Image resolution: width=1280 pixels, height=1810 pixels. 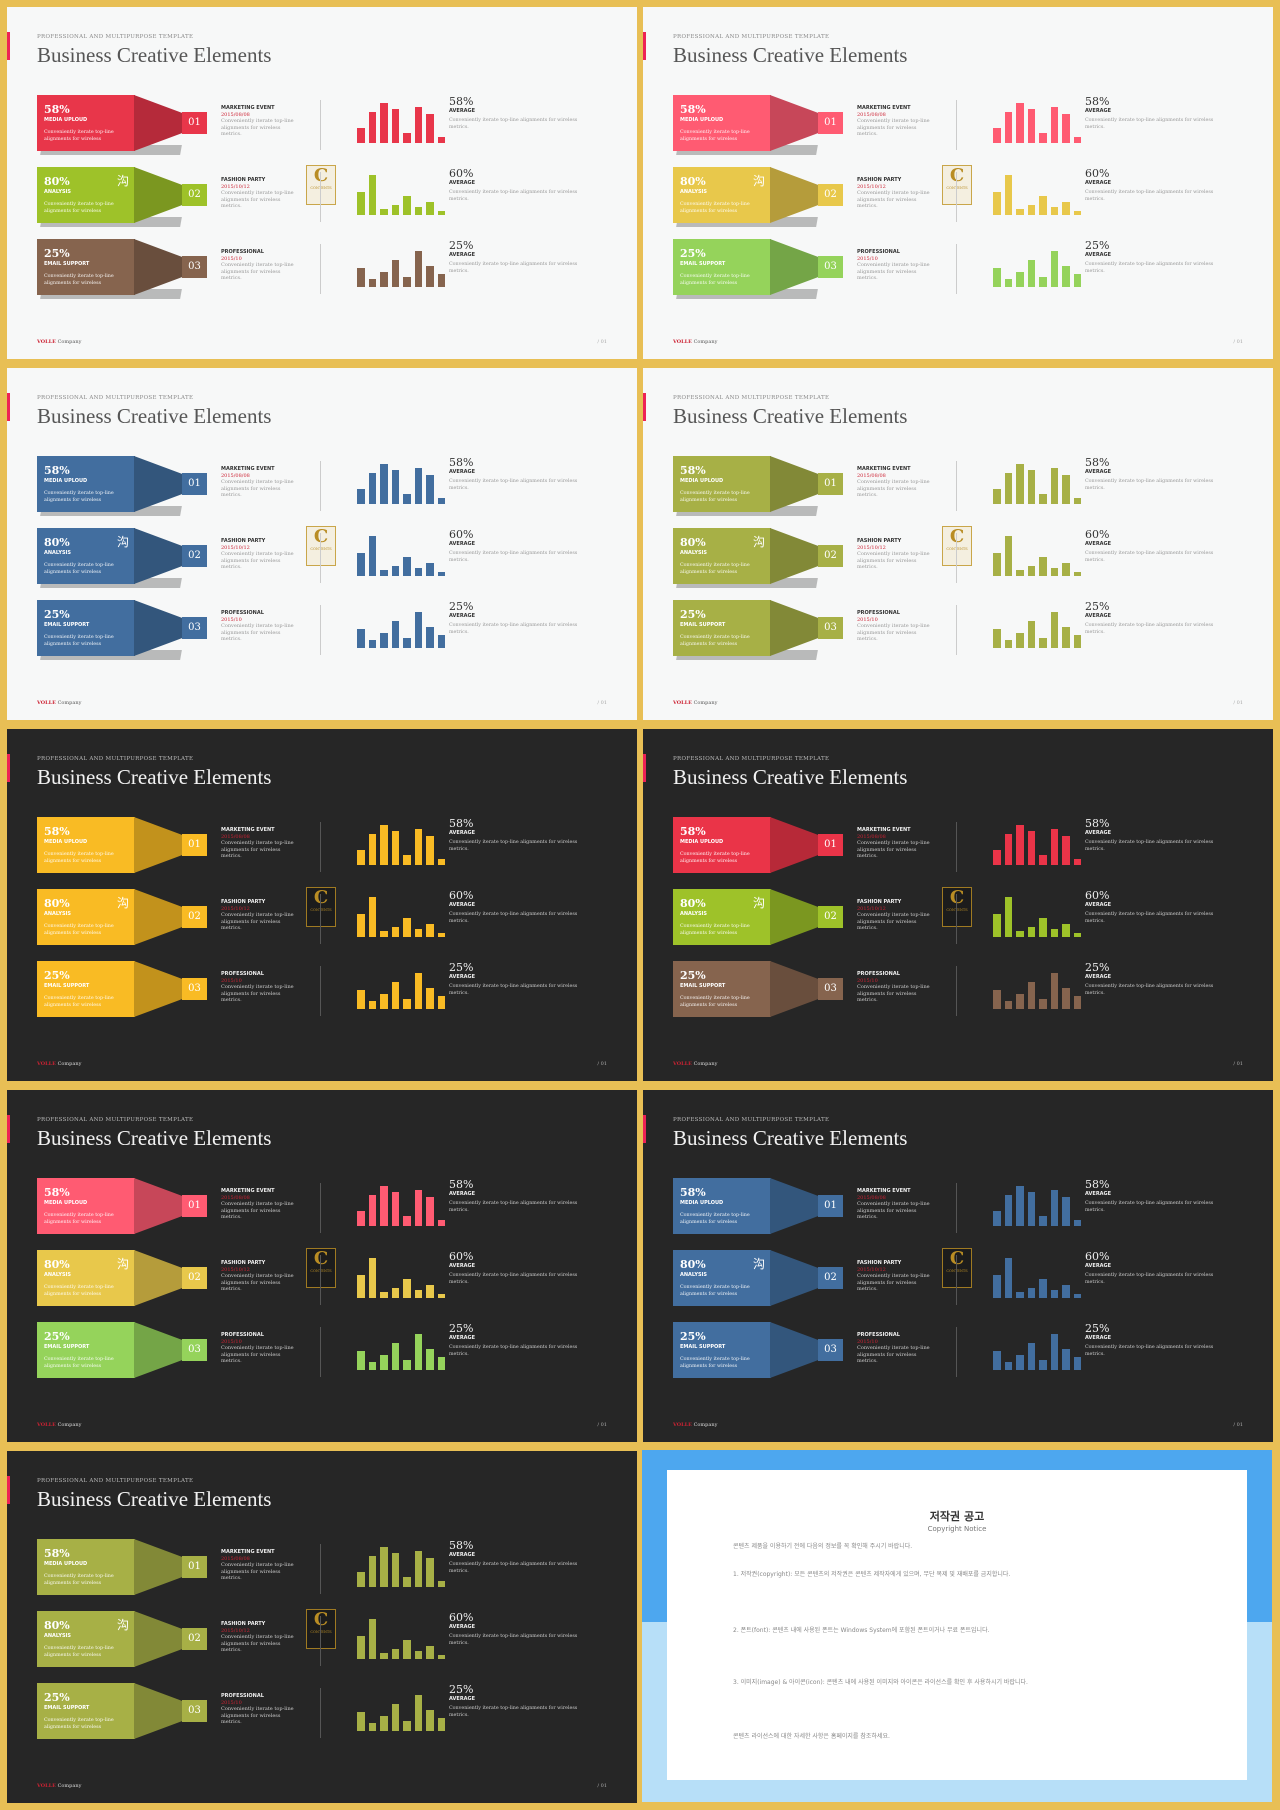 I want to click on stat-label: ANALYSIS, so click(x=58, y=553).